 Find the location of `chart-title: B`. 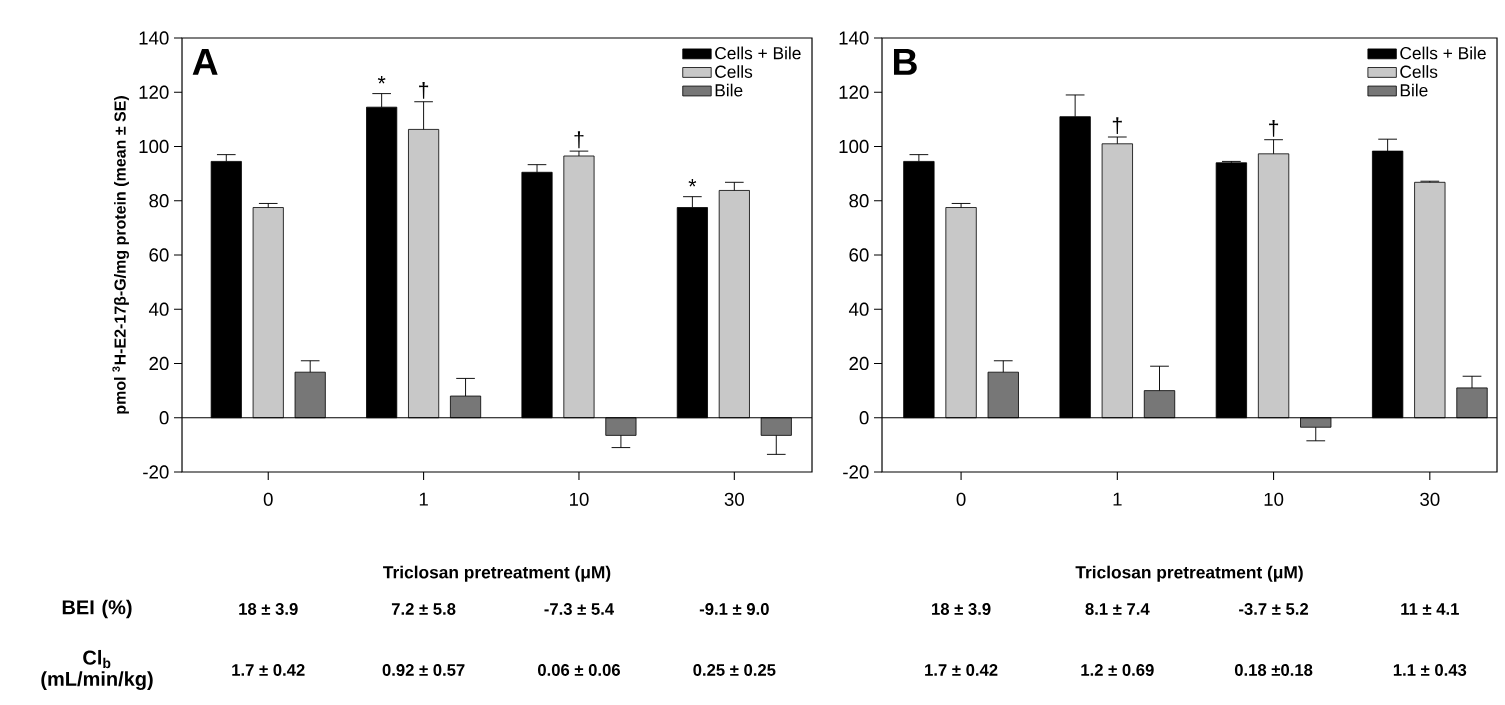

chart-title: B is located at coordinates (905, 62).